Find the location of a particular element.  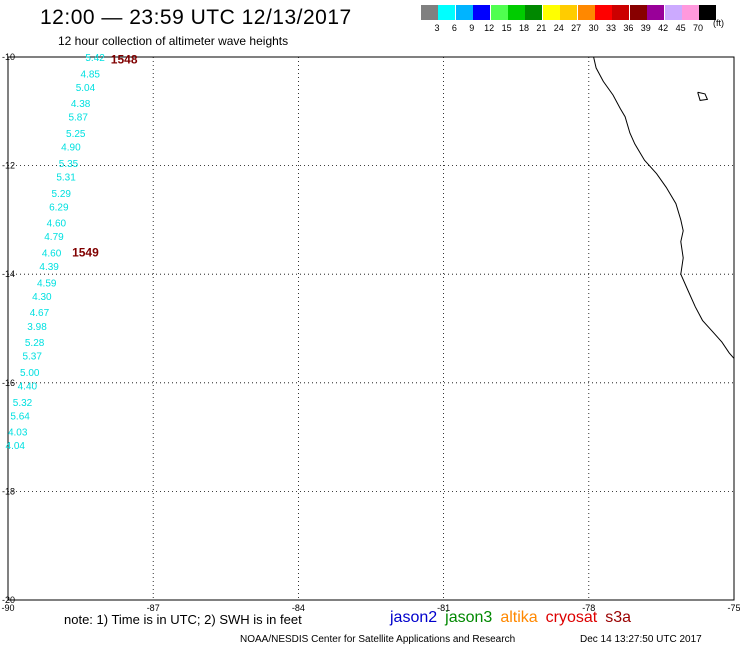

wave-height-value: 4.67 is located at coordinates (40, 313).